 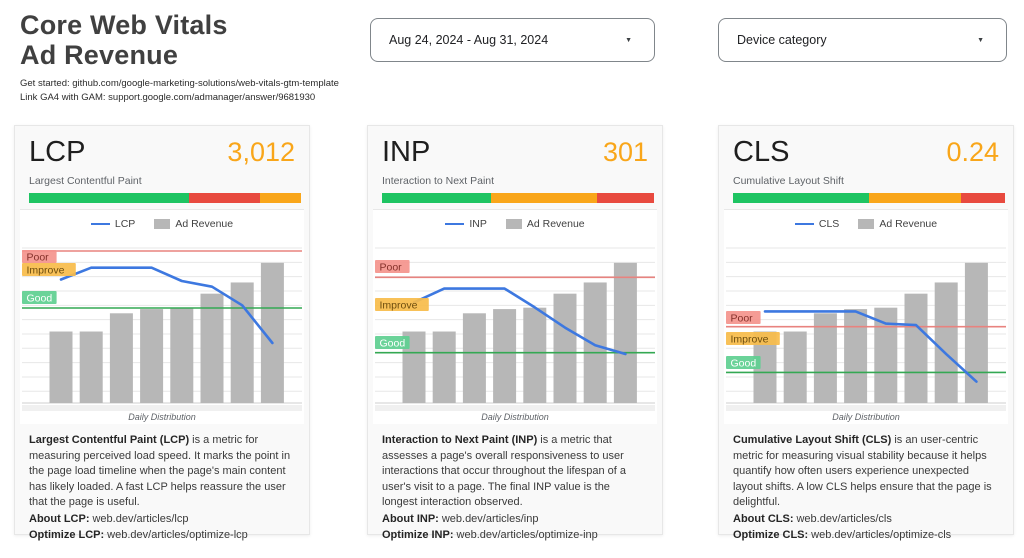 I want to click on about-line: About INP: web.dev/articles/inp, so click(x=515, y=519).